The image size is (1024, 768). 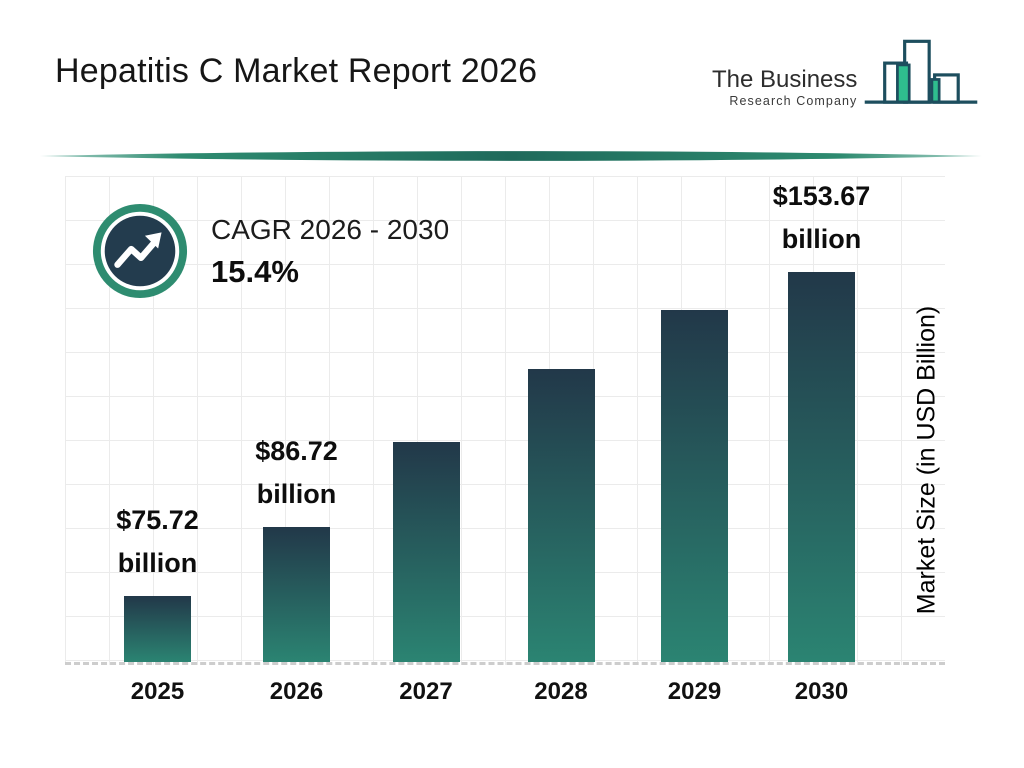 I want to click on company-logo: The Business Research Company, so click(x=846, y=74).